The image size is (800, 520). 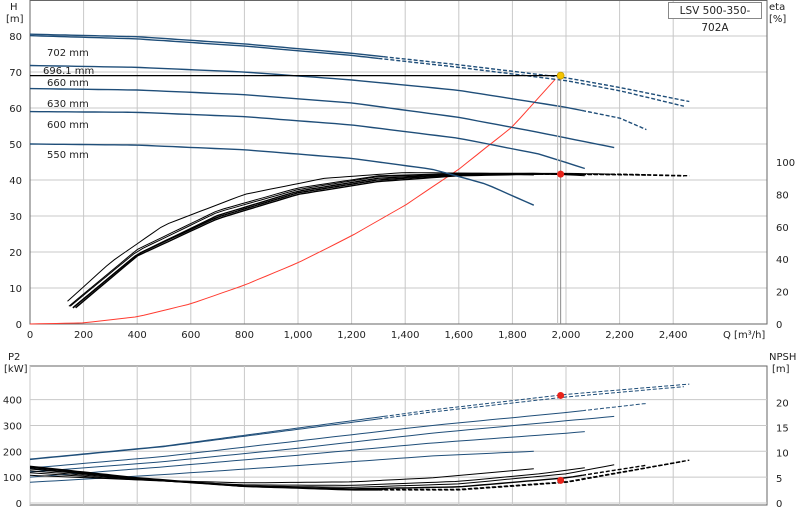 What do you see at coordinates (566, 335) in the screenshot?
I see `x-tick-label: 2,000` at bounding box center [566, 335].